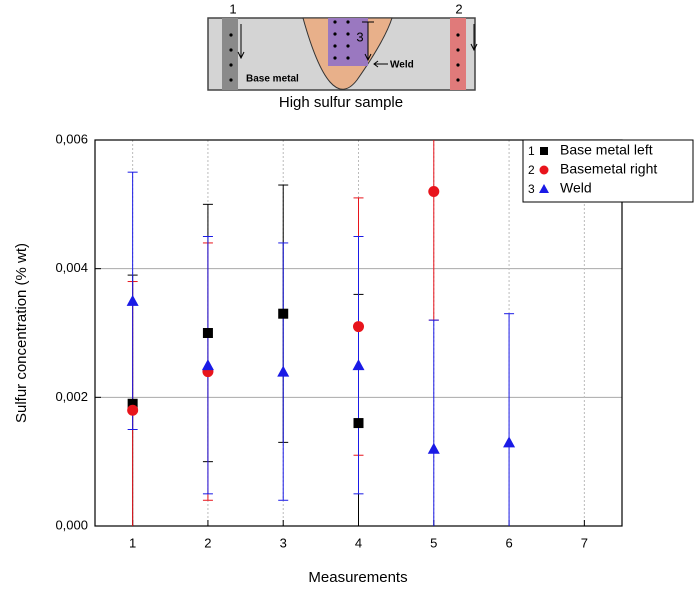  Describe the element at coordinates (132, 542) in the screenshot. I see `x-tick-label: 1` at that location.